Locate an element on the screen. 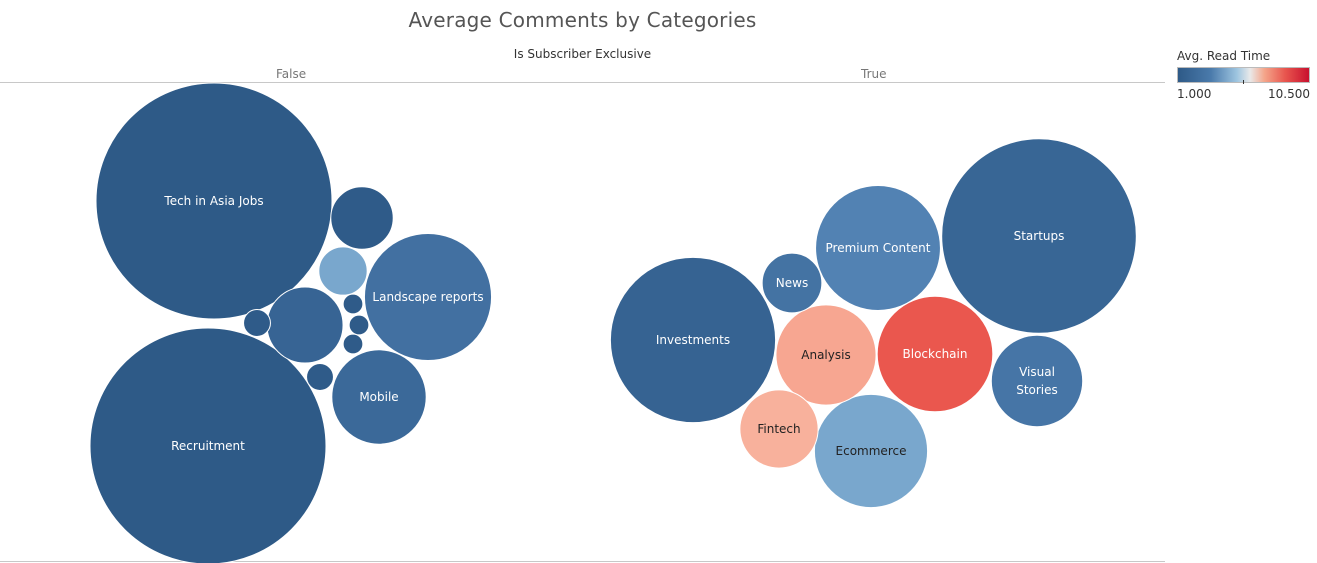 This screenshot has width=1317, height=563. bubble-premium-content: Premium Content is located at coordinates (878, 248).